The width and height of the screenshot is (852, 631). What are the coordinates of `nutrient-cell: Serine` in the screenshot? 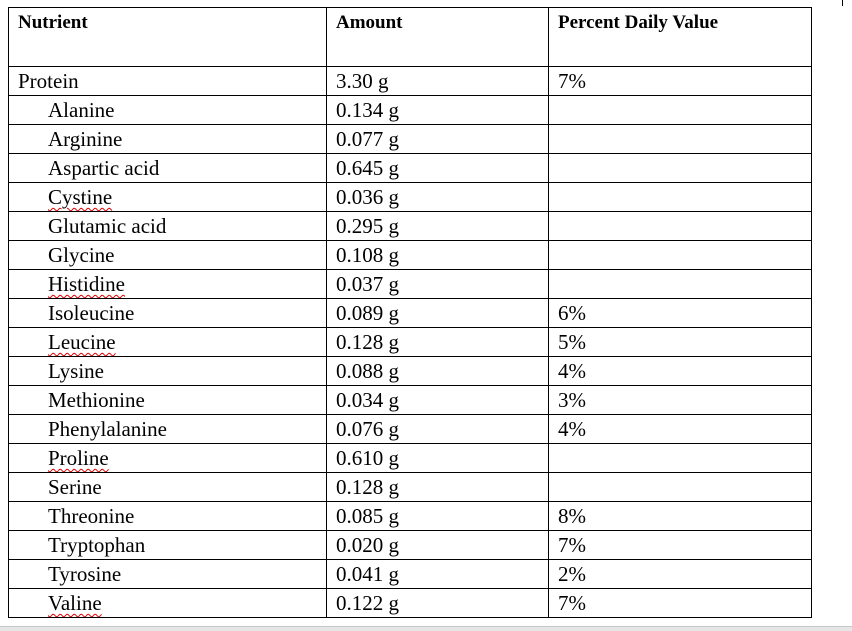 It's located at (167, 487).